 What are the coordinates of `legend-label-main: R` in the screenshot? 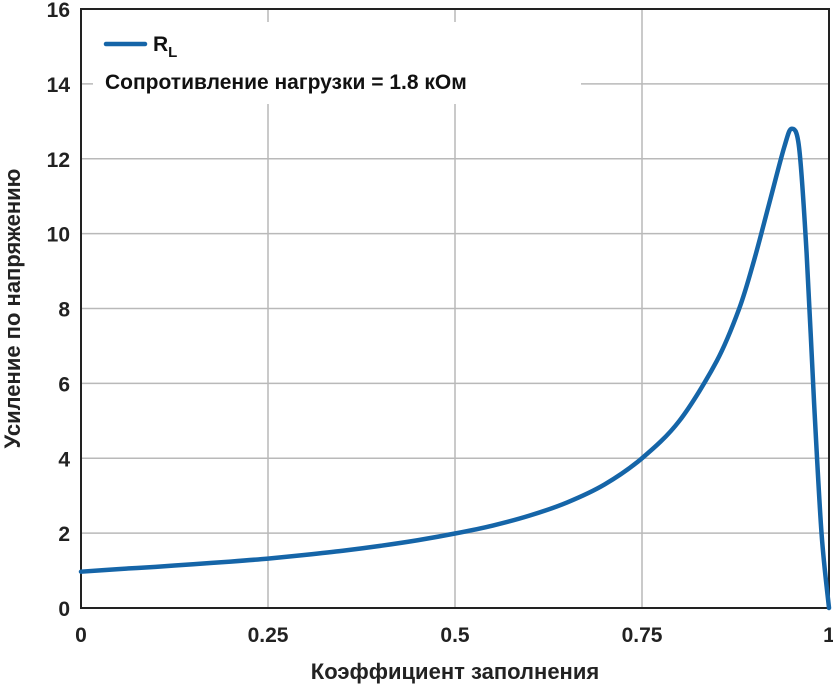 It's located at (160, 44).